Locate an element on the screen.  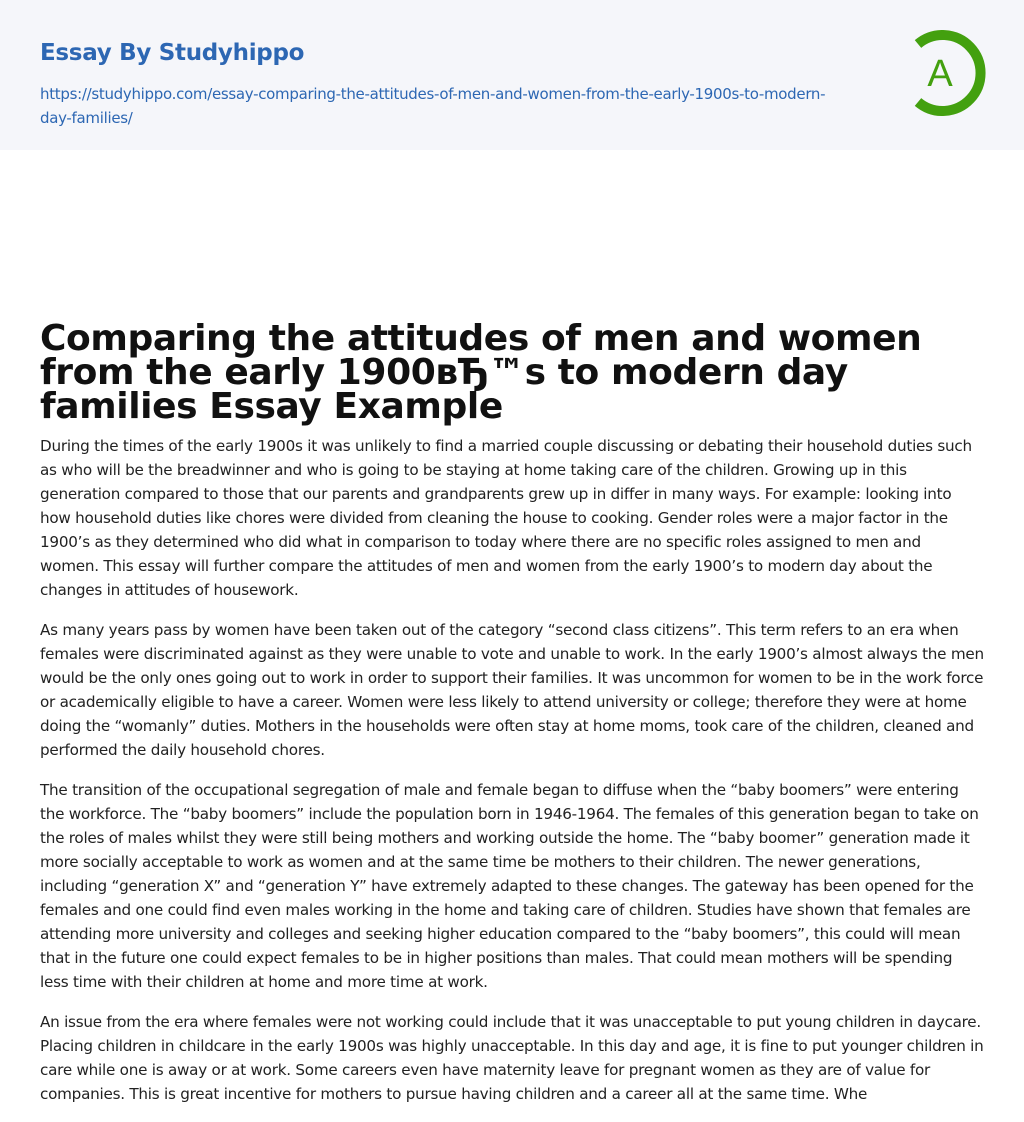
logo-letter: A is located at coordinates (940, 74).